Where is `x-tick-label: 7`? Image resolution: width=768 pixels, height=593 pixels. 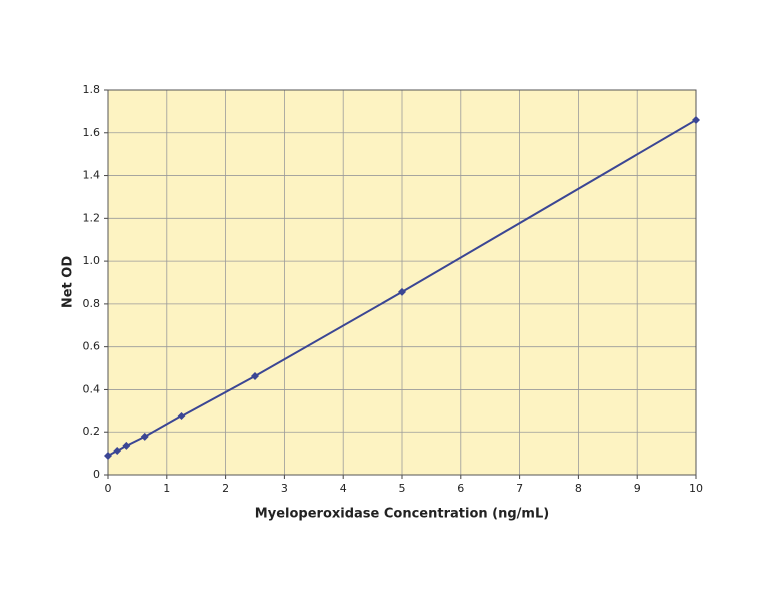
x-tick-label: 7 is located at coordinates (519, 488).